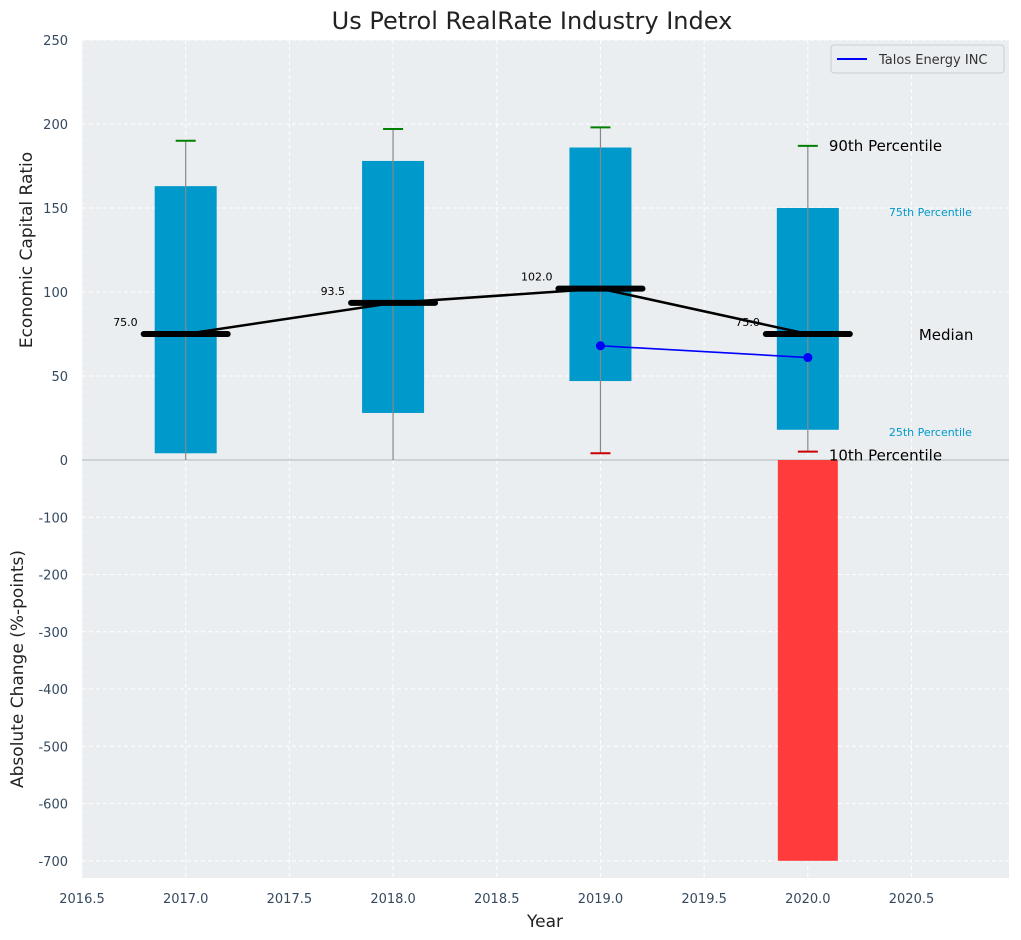  What do you see at coordinates (544, 922) in the screenshot?
I see `x-axis-title: Year` at bounding box center [544, 922].